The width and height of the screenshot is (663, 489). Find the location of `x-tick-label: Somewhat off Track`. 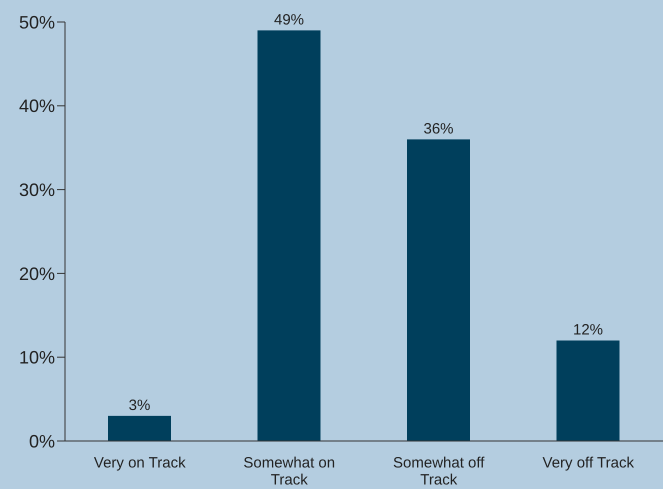

x-tick-label: Somewhat off Track is located at coordinates (439, 471).